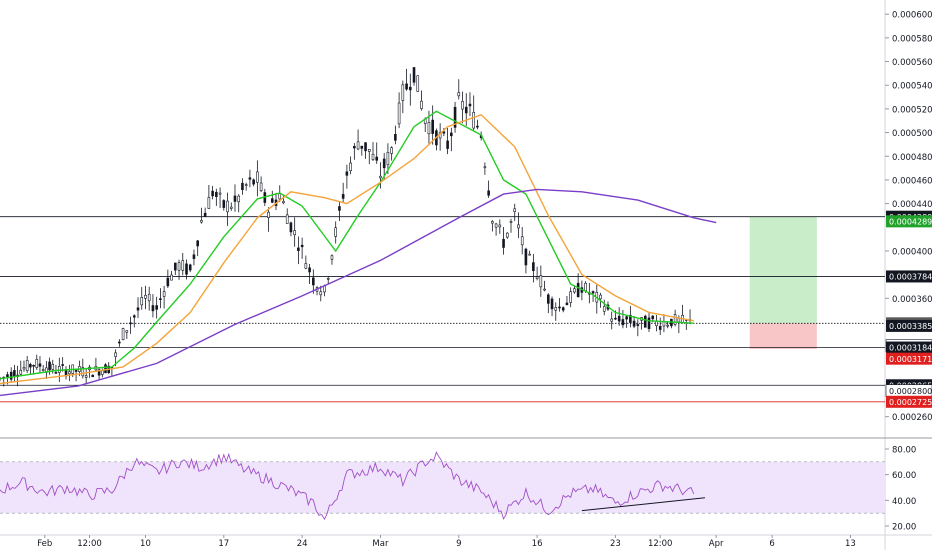  I want to click on price-label: 0.00033856, so click(910, 326).